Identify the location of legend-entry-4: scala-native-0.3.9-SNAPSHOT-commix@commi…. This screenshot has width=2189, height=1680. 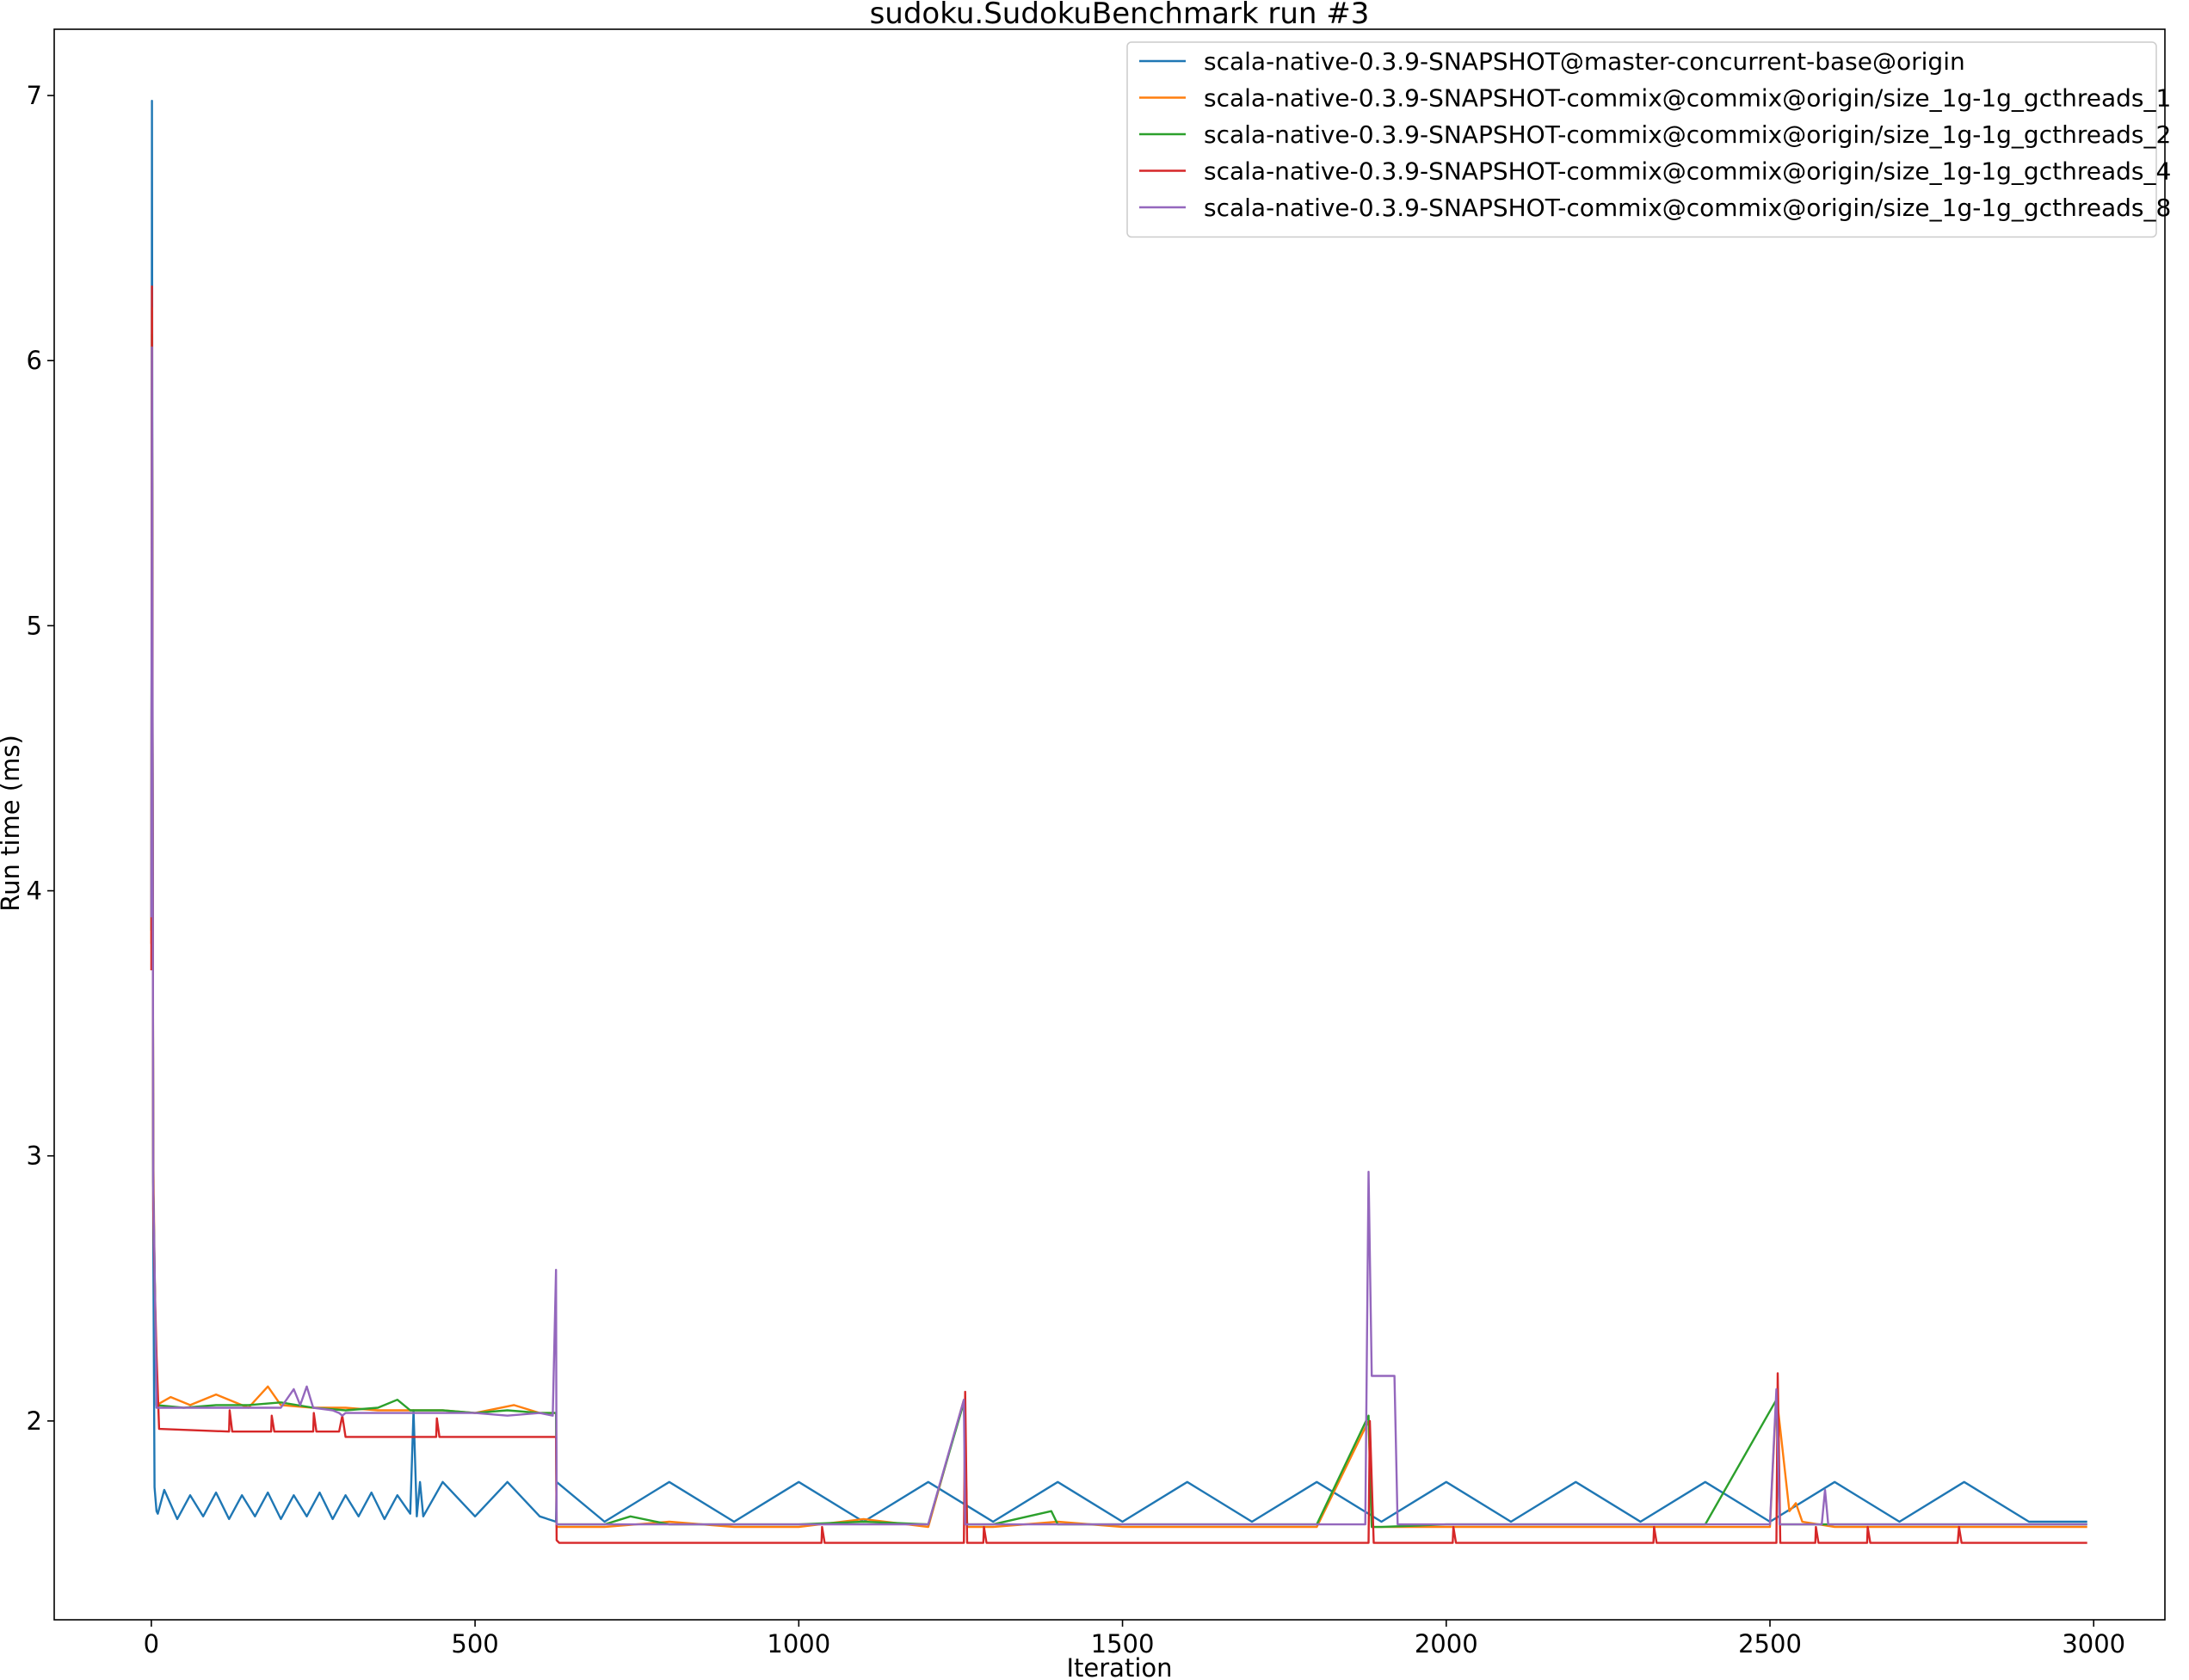
(1687, 171).